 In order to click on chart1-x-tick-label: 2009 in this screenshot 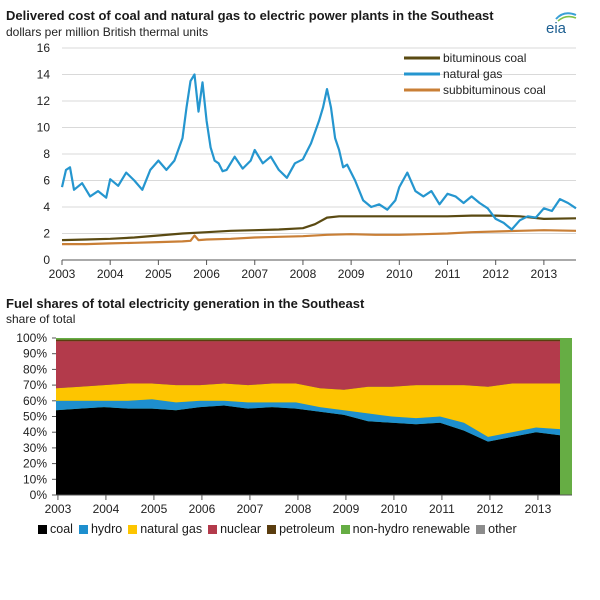, I will do `click(351, 272)`.